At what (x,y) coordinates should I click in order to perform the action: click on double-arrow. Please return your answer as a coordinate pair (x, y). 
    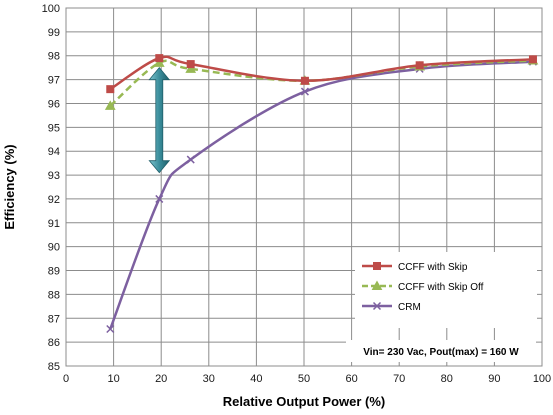
    Looking at the image, I should click on (159, 120).